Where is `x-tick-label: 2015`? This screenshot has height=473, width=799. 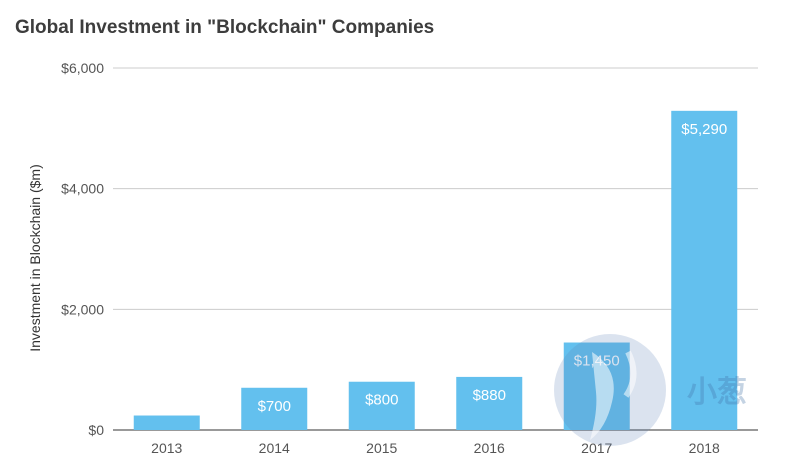 x-tick-label: 2015 is located at coordinates (381, 448).